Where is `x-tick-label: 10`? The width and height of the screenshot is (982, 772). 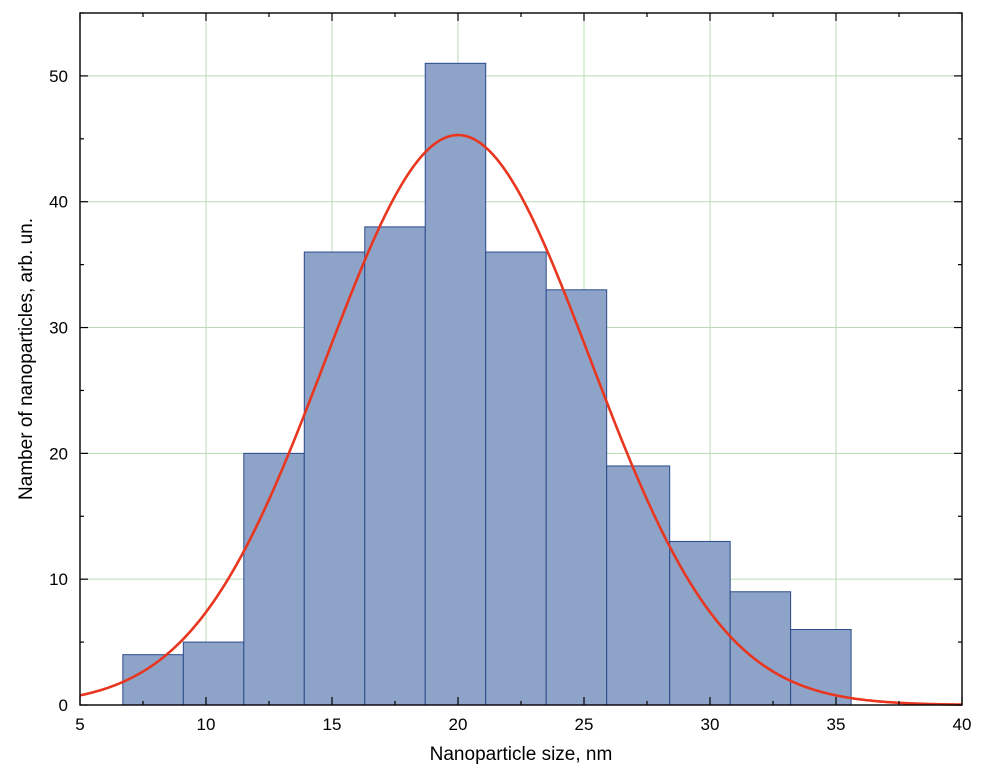
x-tick-label: 10 is located at coordinates (206, 724).